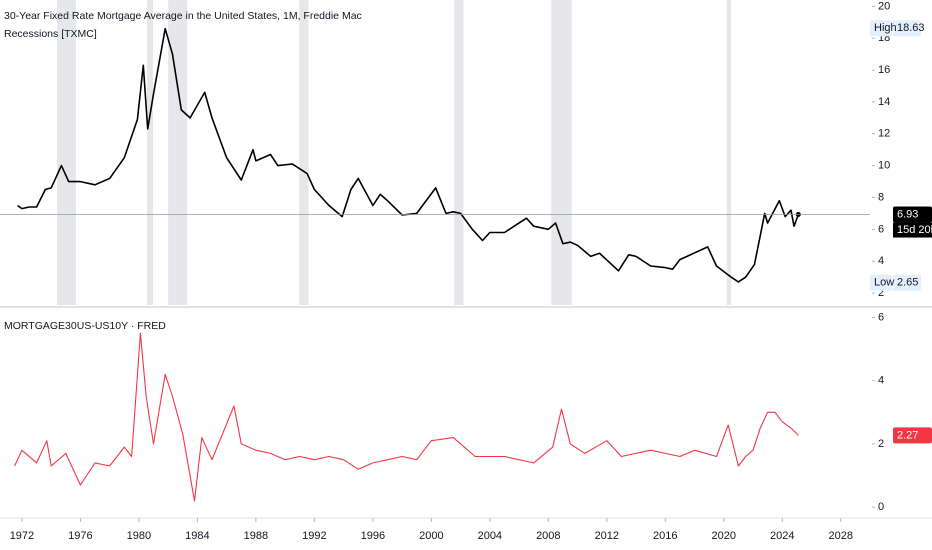 The height and width of the screenshot is (550, 932). I want to click on y-tick-label: 8, so click(881, 197).